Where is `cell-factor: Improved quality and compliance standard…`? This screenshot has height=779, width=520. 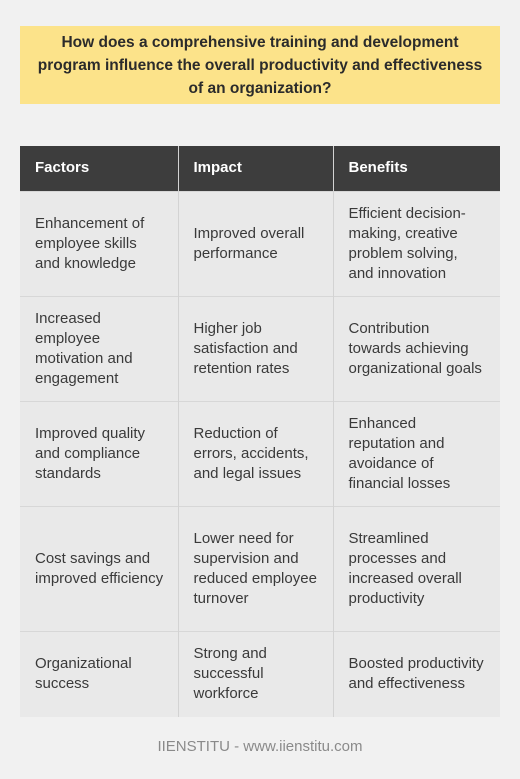
cell-factor: Improved quality and compliance standard… is located at coordinates (99, 453).